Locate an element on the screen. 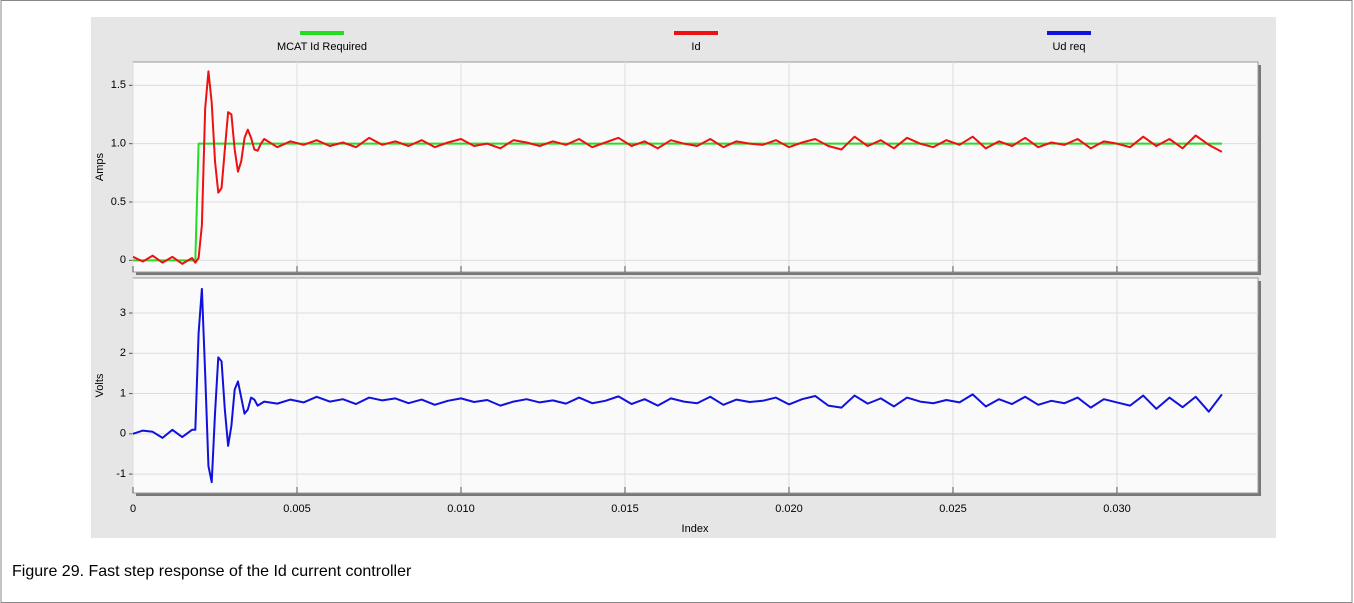 The image size is (1354, 603). x-tick-label: 0.025 is located at coordinates (953, 509).